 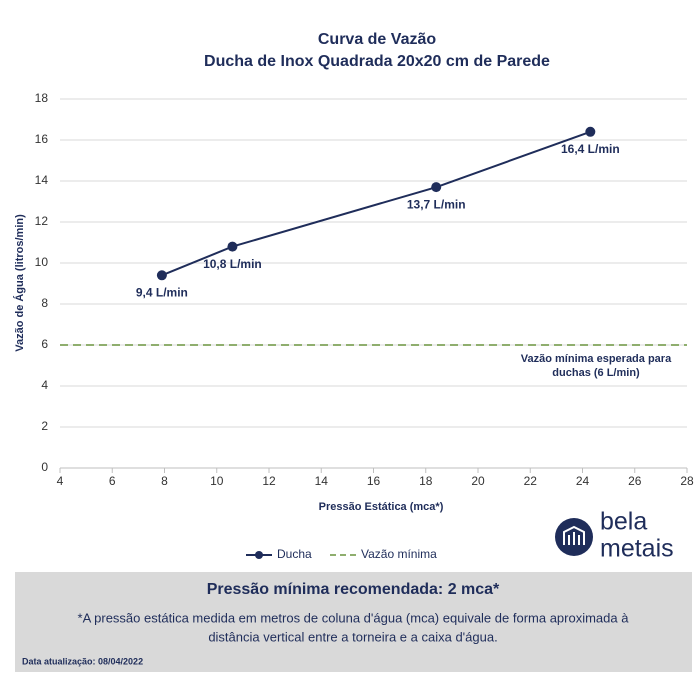 What do you see at coordinates (42, 262) in the screenshot?
I see `y-tick-label: 10` at bounding box center [42, 262].